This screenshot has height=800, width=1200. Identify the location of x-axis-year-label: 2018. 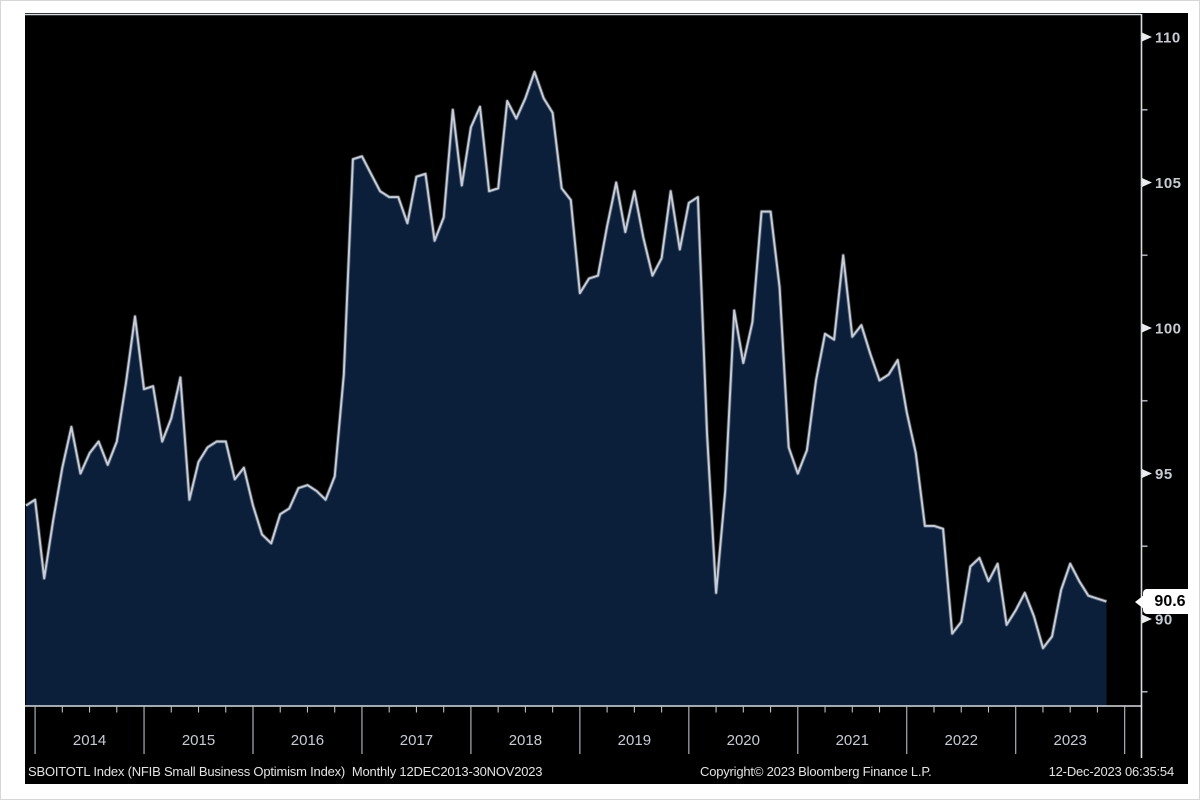
(525, 740).